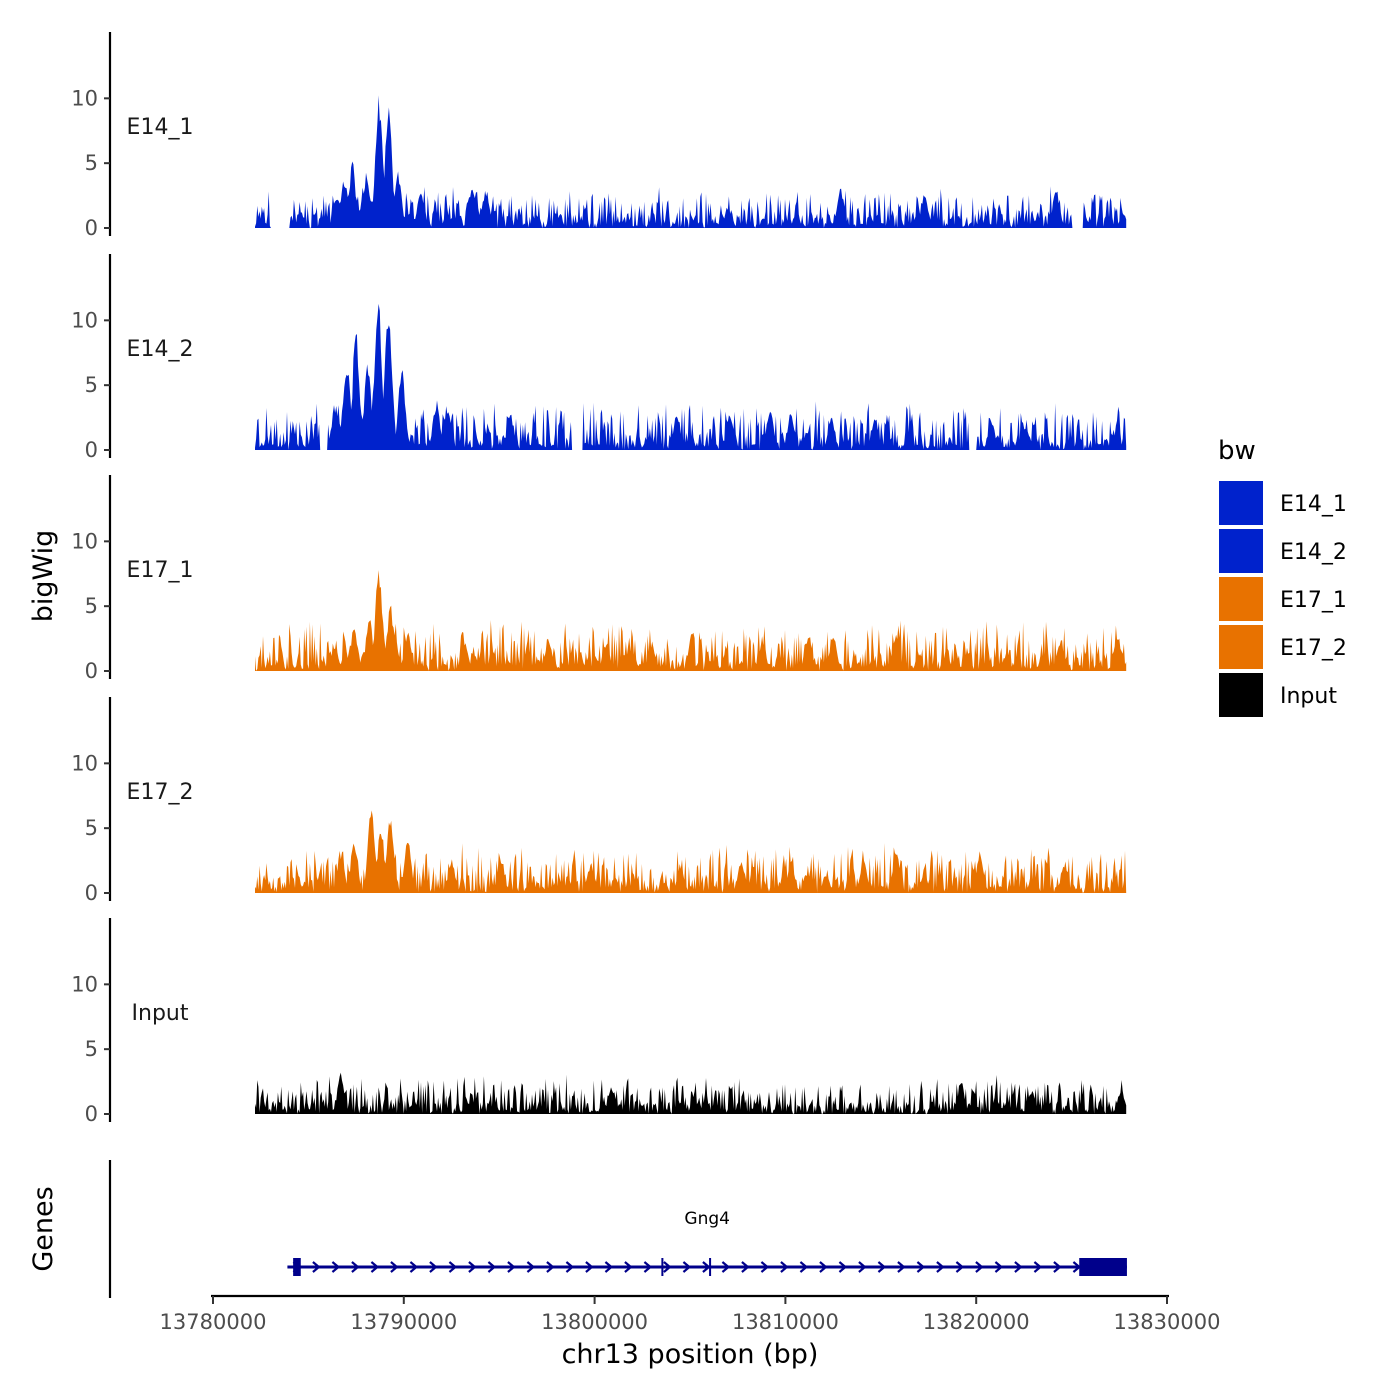  I want to click on track-e14_1: 0 5 10 E14_1, so click(599, 136).